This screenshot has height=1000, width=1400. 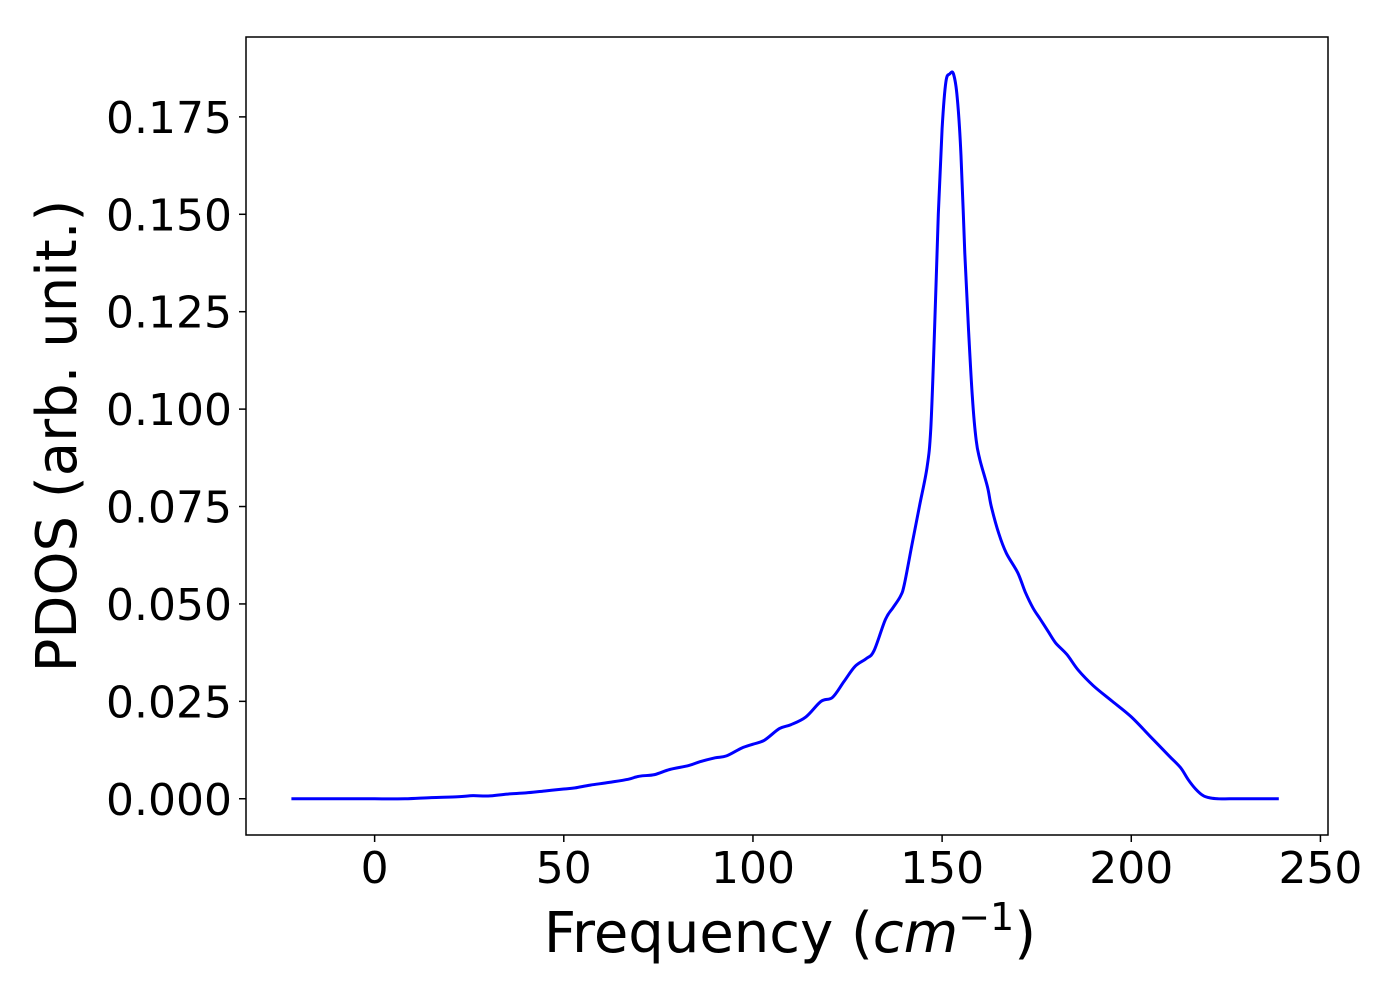 I want to click on y-tick-label: 0.000, so click(x=169, y=800).